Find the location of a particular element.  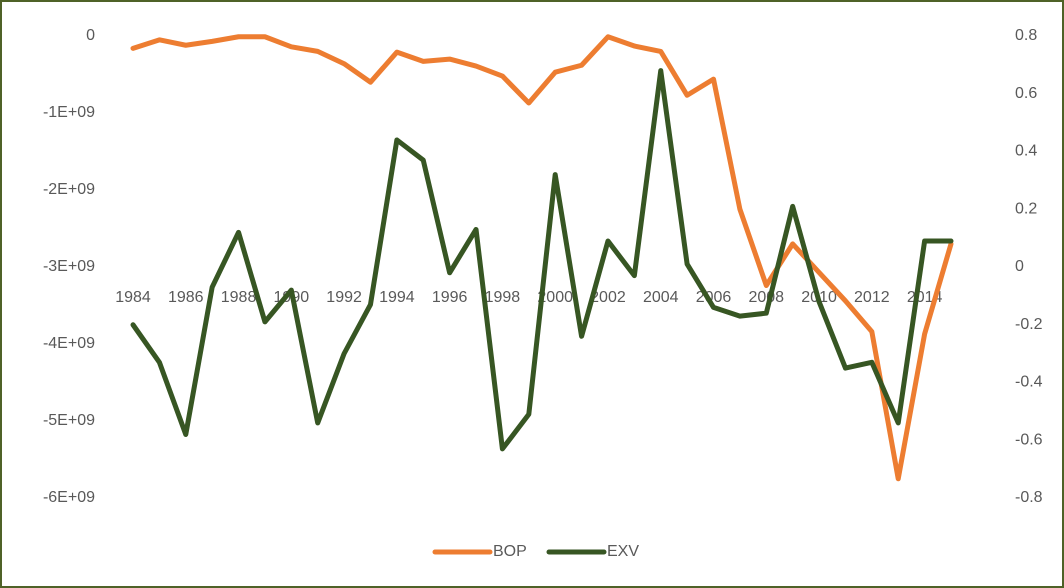

y2-tick-label: 0.4 is located at coordinates (1026, 151).